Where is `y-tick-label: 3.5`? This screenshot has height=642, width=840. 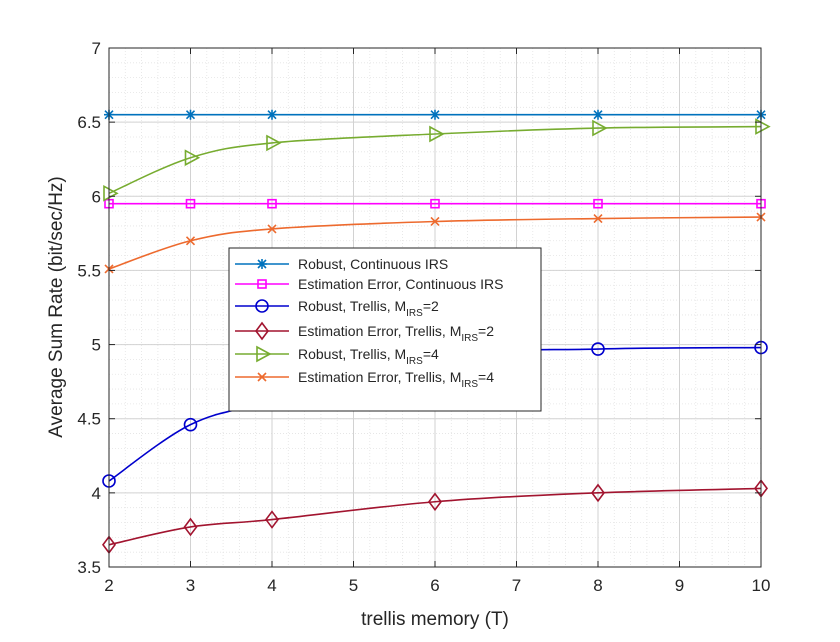
y-tick-label: 3.5 is located at coordinates (89, 567).